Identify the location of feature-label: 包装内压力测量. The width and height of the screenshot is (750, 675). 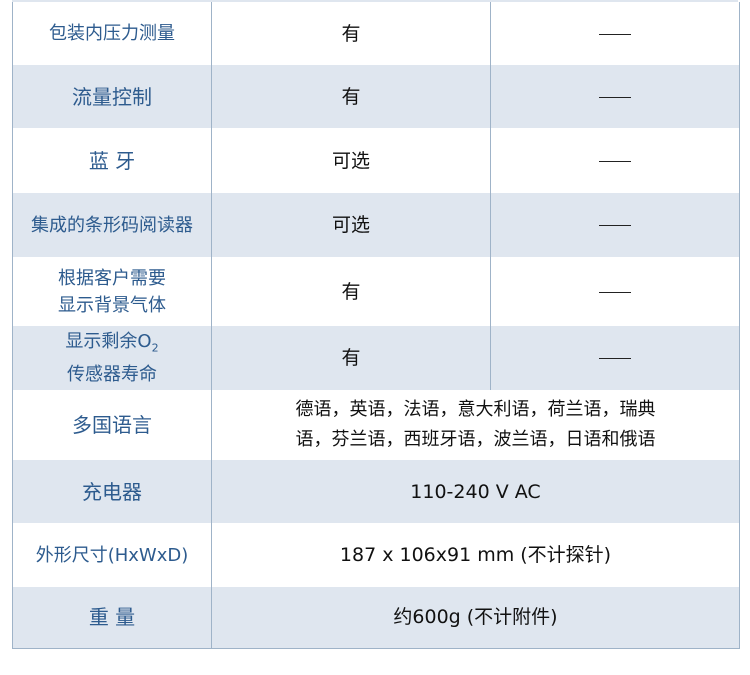
(112, 33).